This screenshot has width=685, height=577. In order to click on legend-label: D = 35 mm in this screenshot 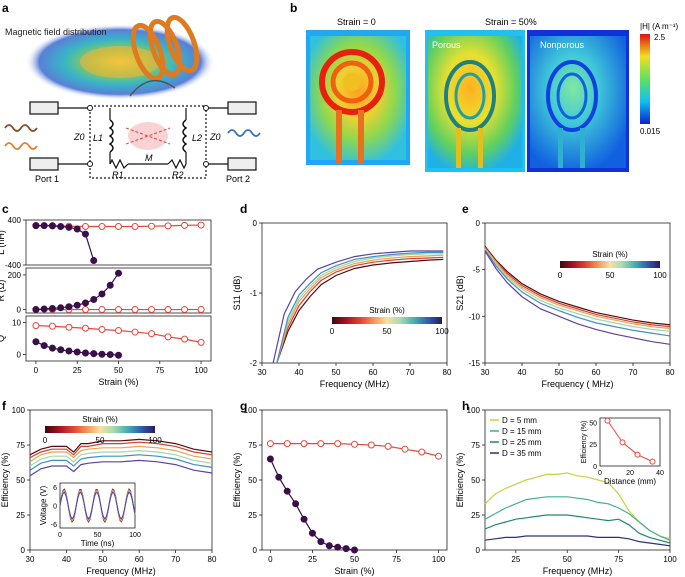, I will do `click(522, 453)`.